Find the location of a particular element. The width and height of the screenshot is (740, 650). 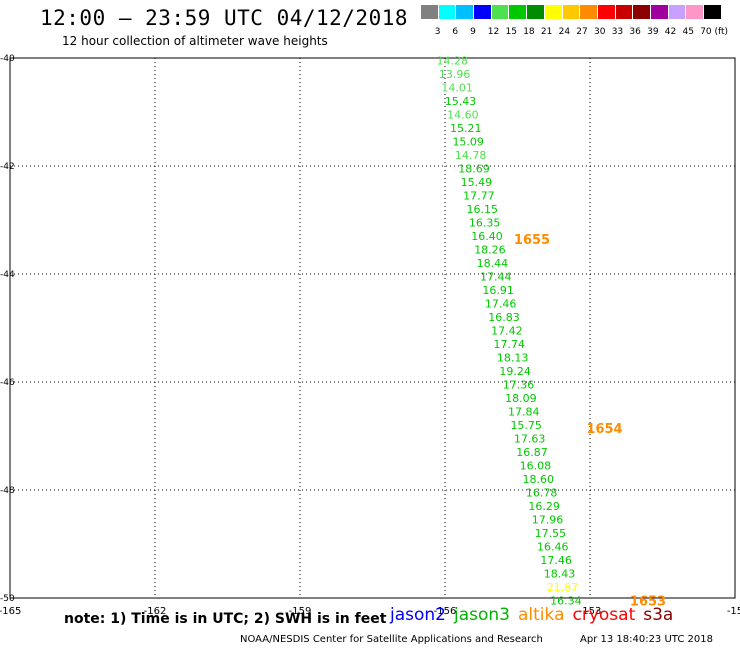

satellite-legend: jason2 jason3 altika cryosat s3a is located at coordinates (531, 615).